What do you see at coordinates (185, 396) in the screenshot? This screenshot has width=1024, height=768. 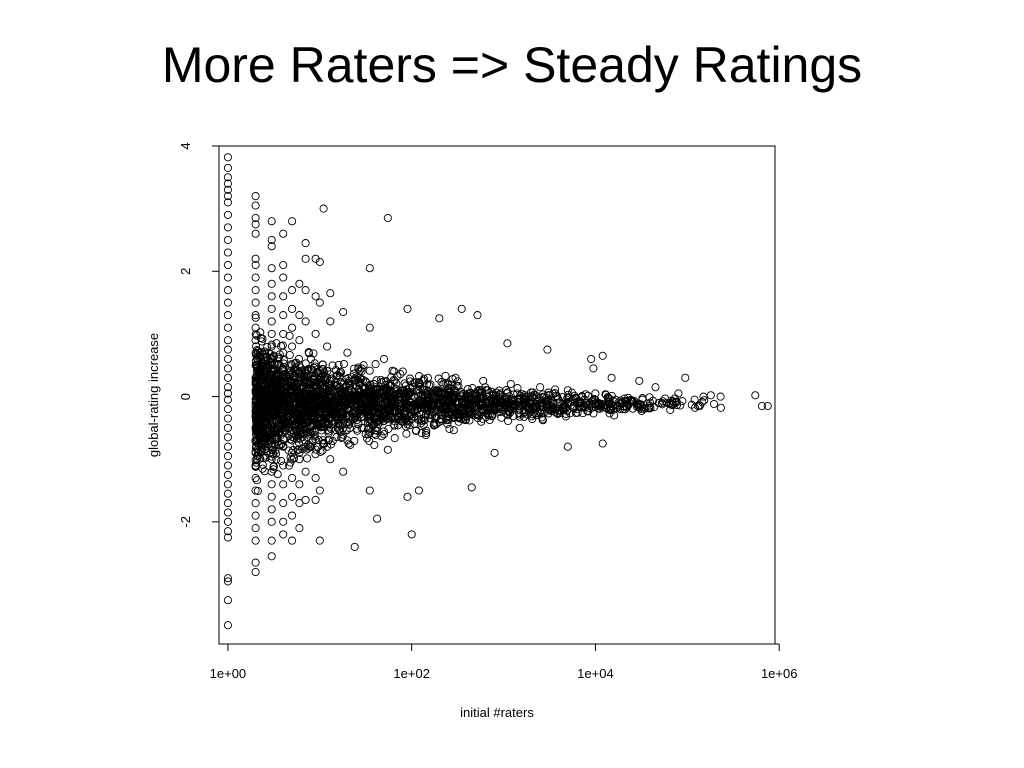 I see `y-tick-label: 0` at bounding box center [185, 396].